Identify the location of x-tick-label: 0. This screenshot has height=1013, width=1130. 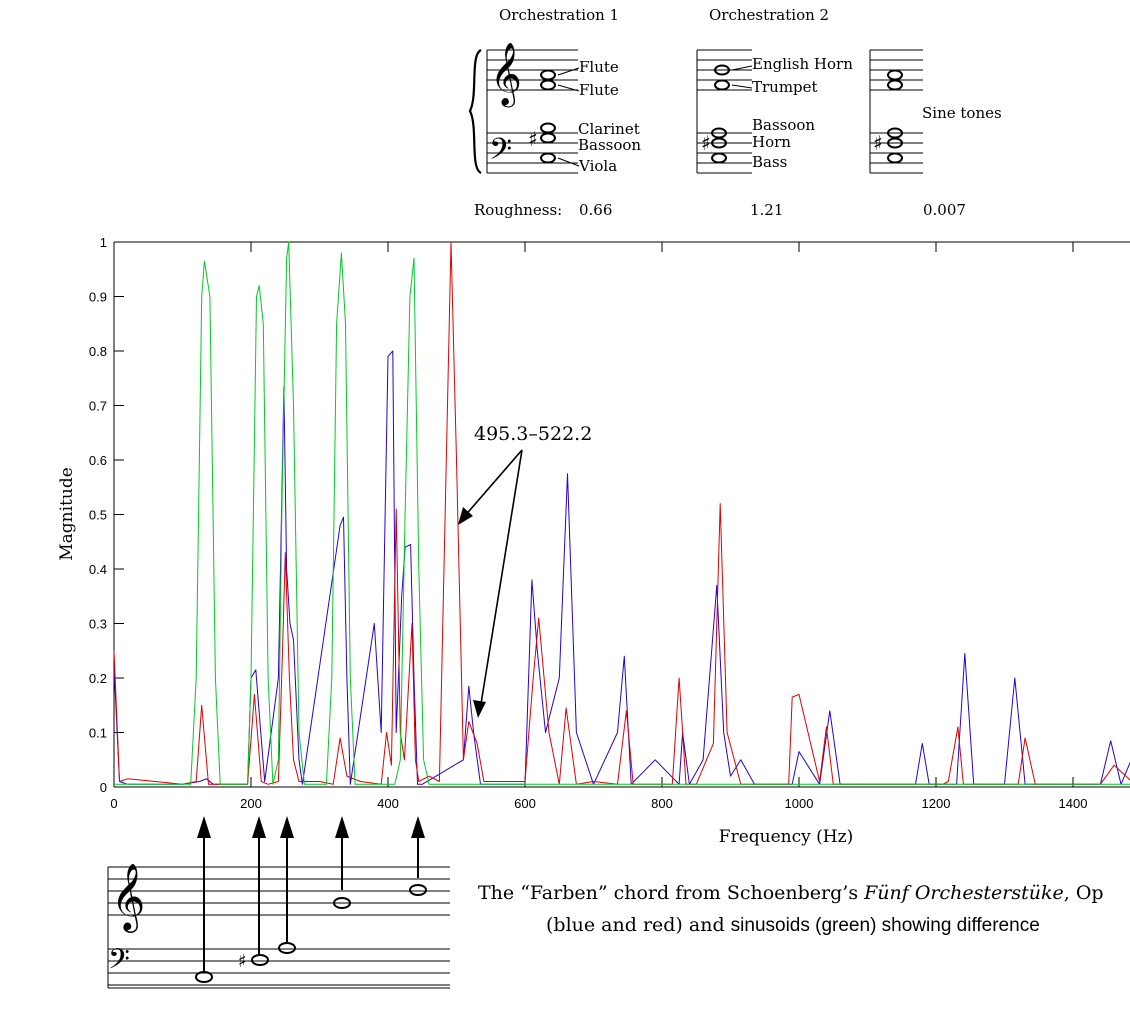
(113, 803).